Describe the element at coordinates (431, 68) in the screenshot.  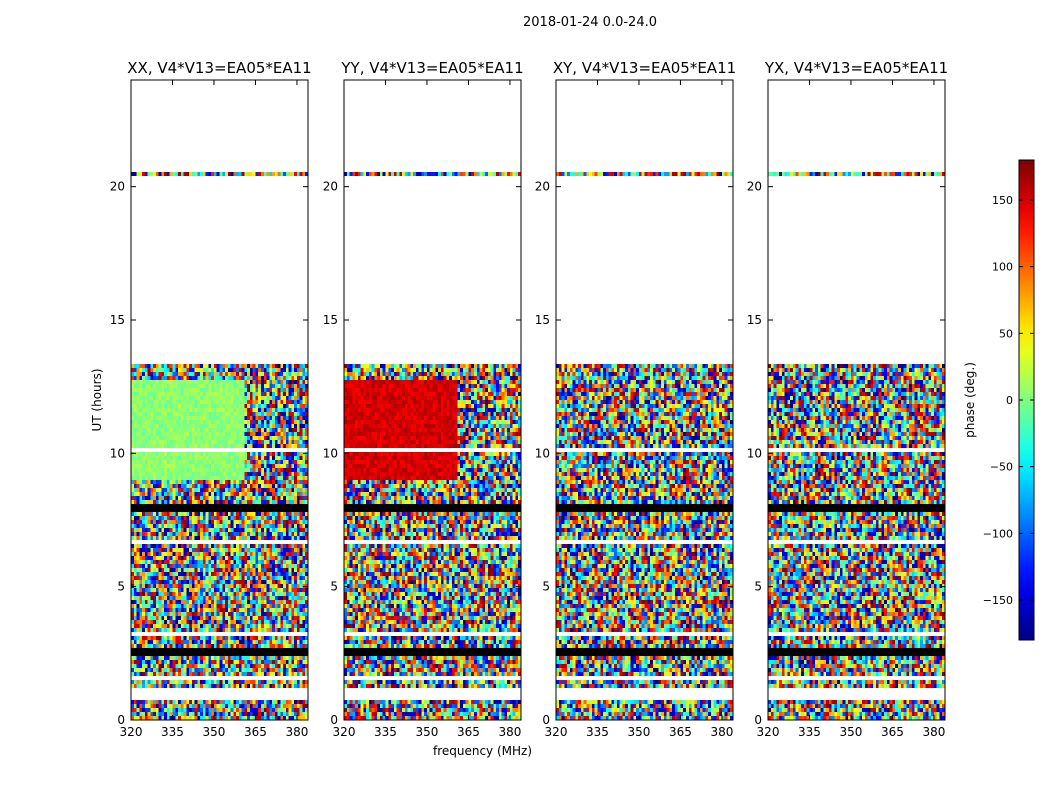
I see `panel-title: YY, V4*V13=EA05*EA11` at that location.